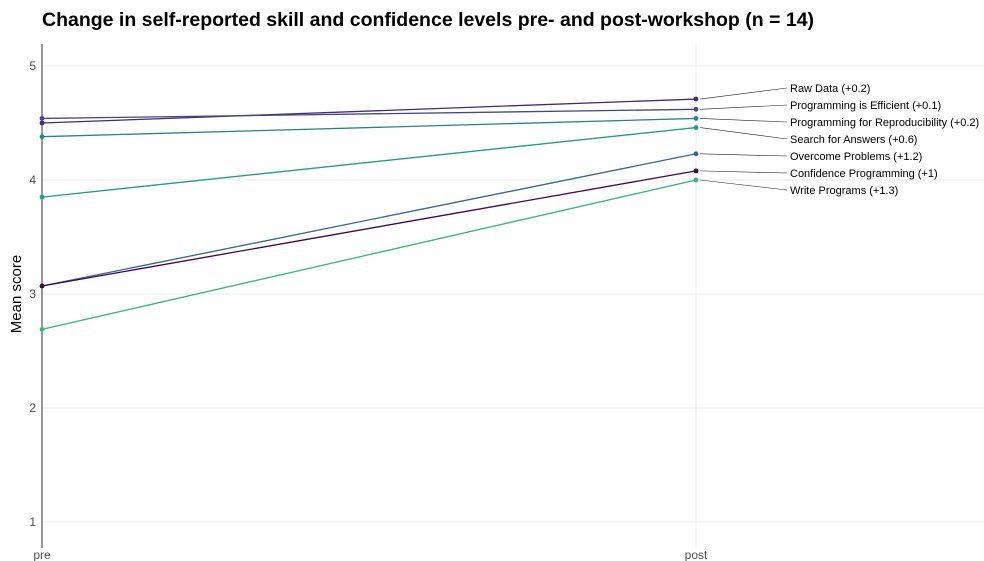 The height and width of the screenshot is (561, 984). I want to click on y-tick-label: 3, so click(32, 294).